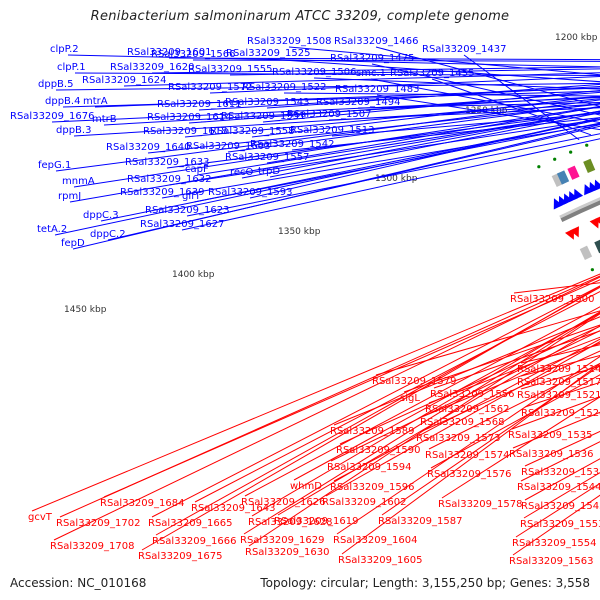  What do you see at coordinates (299, 232) in the screenshot?
I see `scale-tick-label: 1350 kbp` at bounding box center [299, 232].